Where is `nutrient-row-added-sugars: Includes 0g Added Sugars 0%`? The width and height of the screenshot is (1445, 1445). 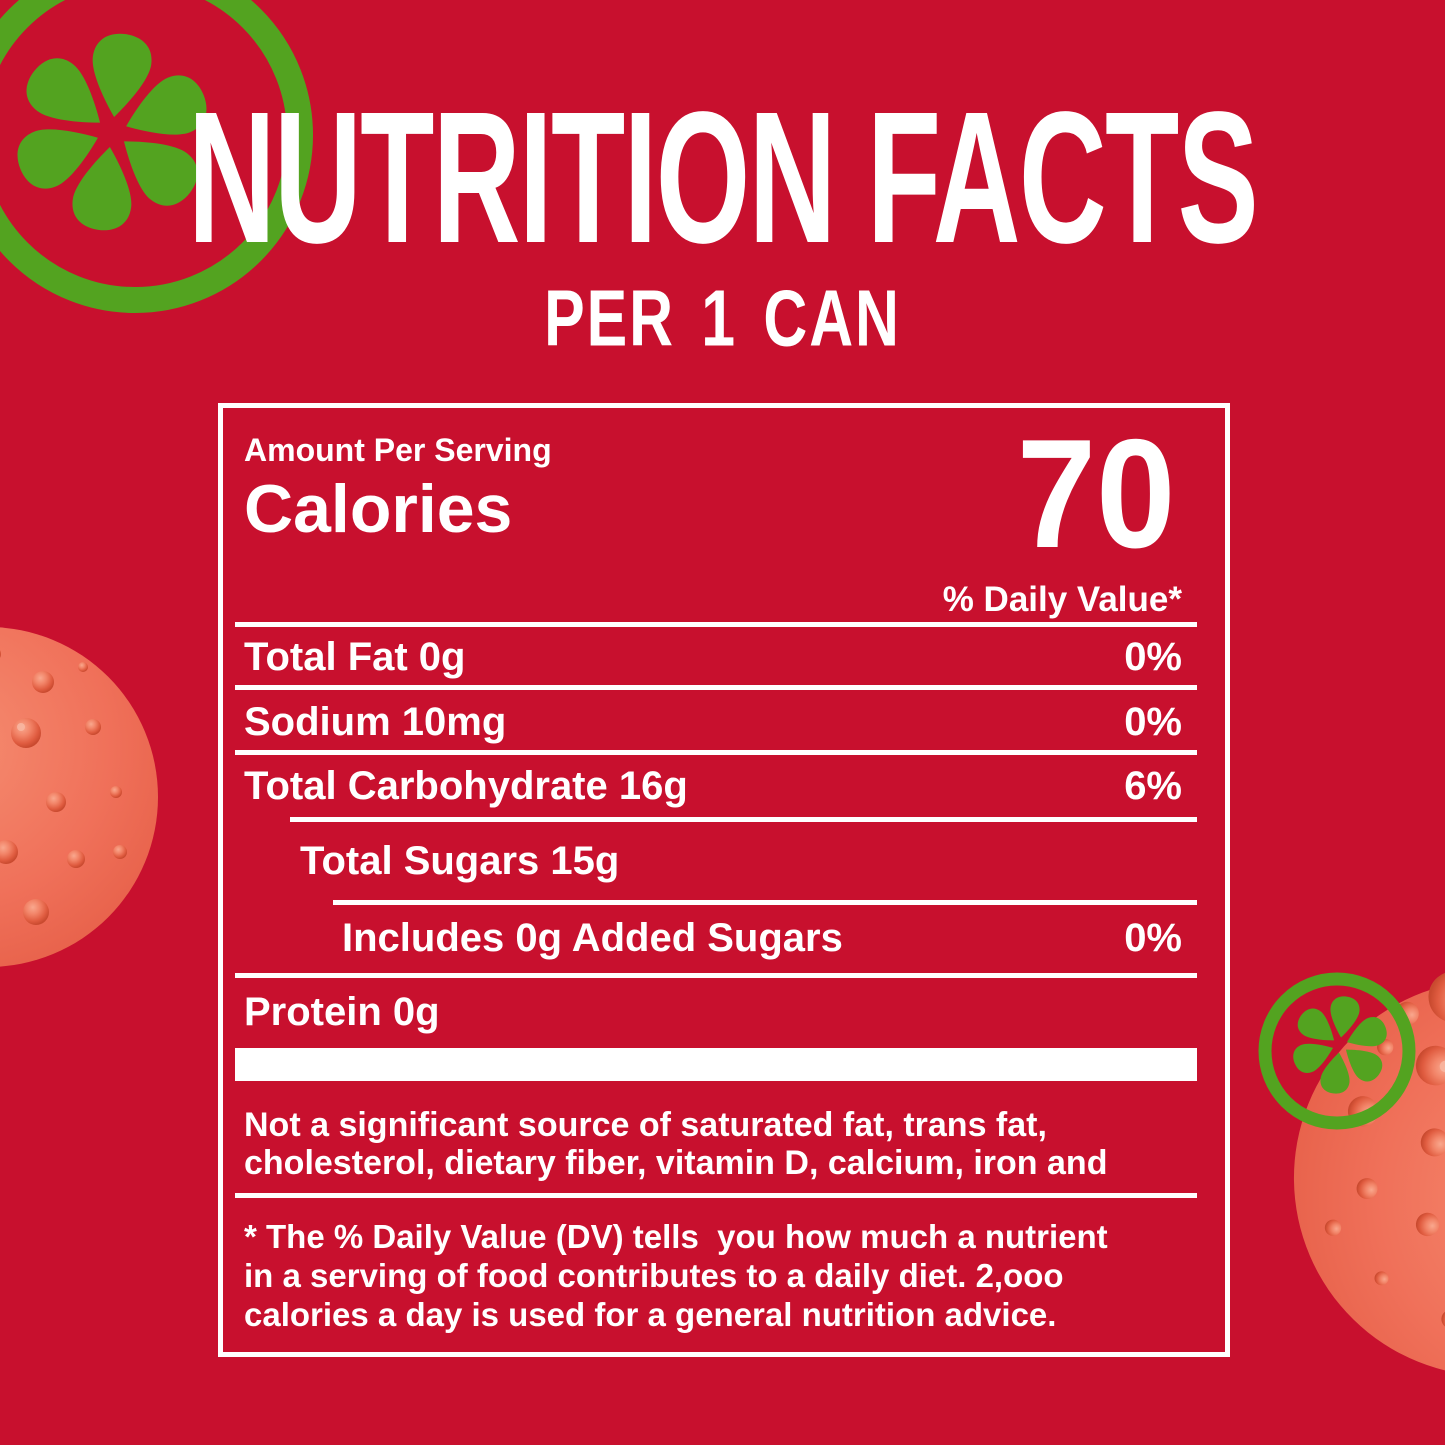 nutrient-row-added-sugars: Includes 0g Added Sugars 0% is located at coordinates (762, 938).